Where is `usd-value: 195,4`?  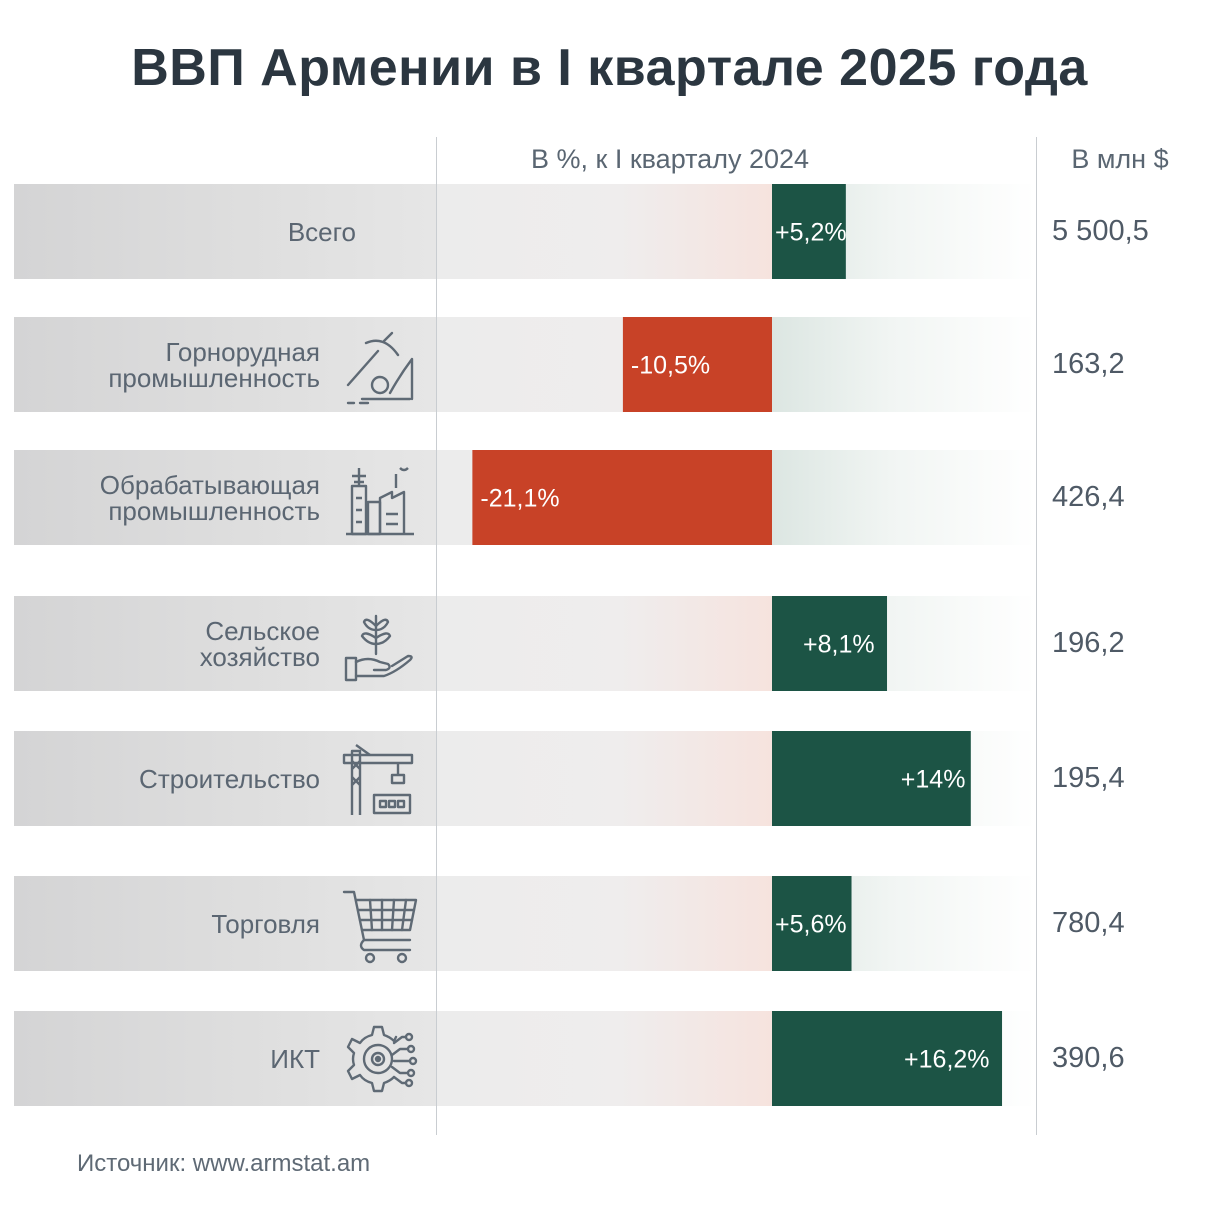 usd-value: 195,4 is located at coordinates (1088, 778).